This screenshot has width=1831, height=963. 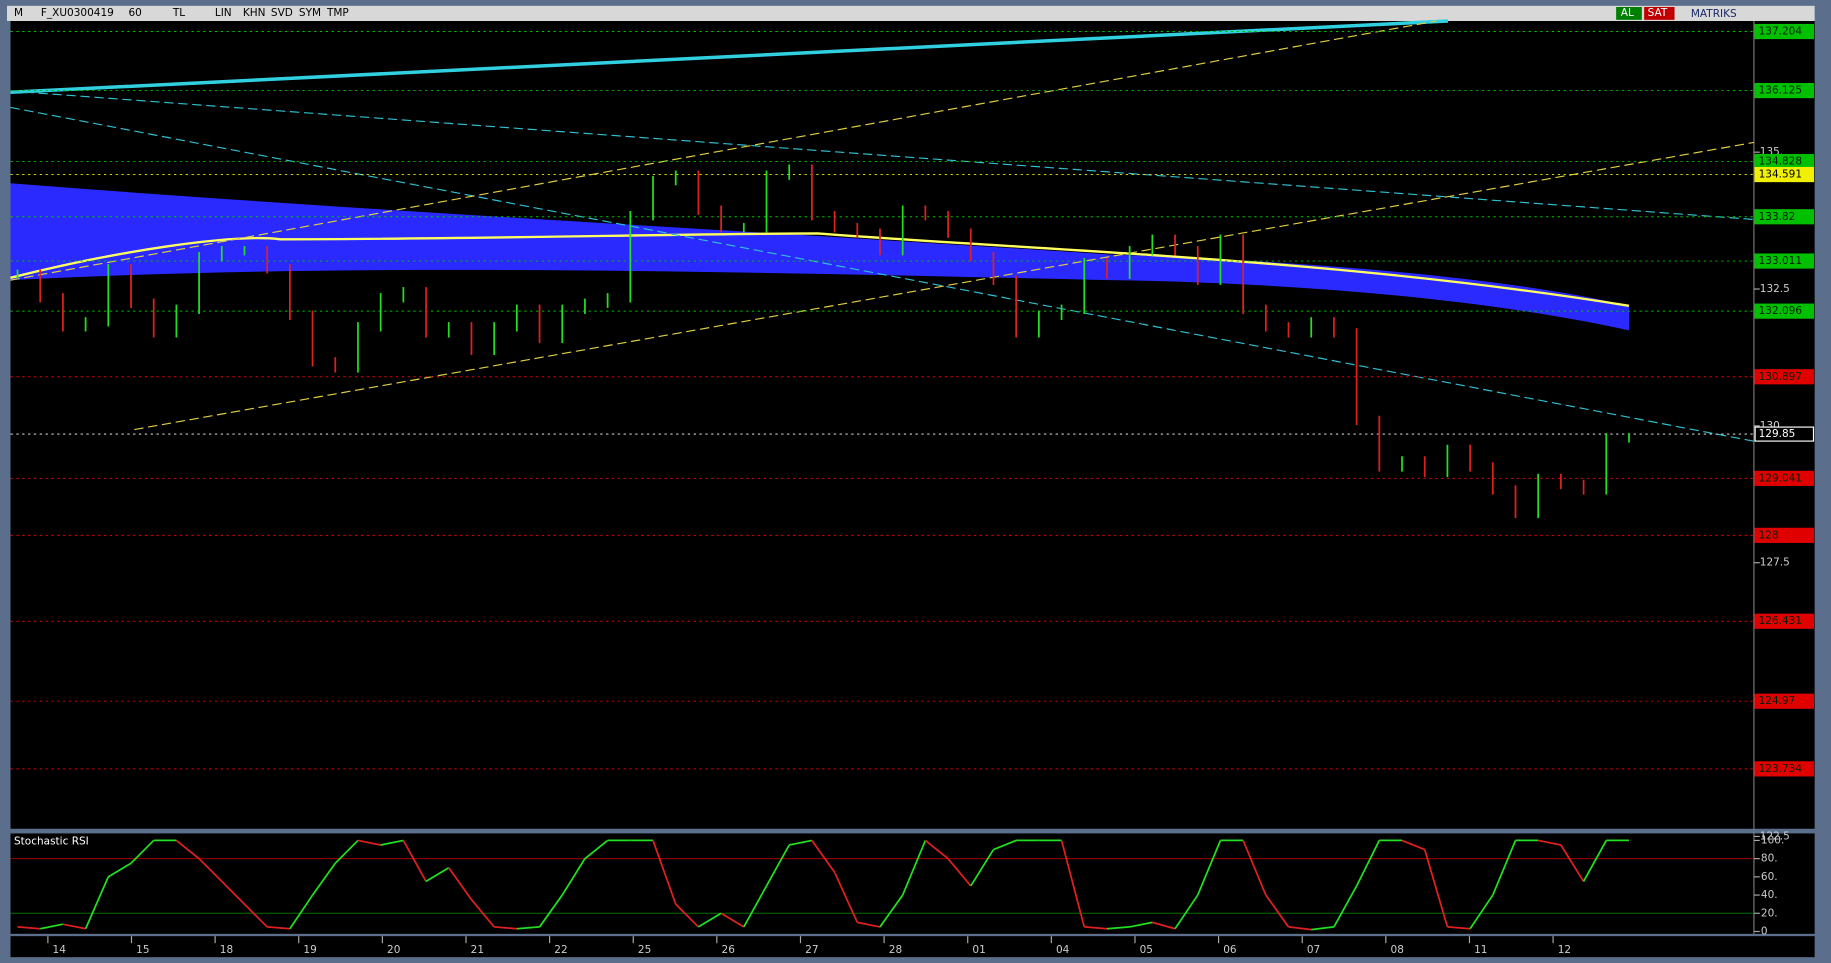 What do you see at coordinates (1781, 32) in the screenshot?
I see `level-label: 137.204` at bounding box center [1781, 32].